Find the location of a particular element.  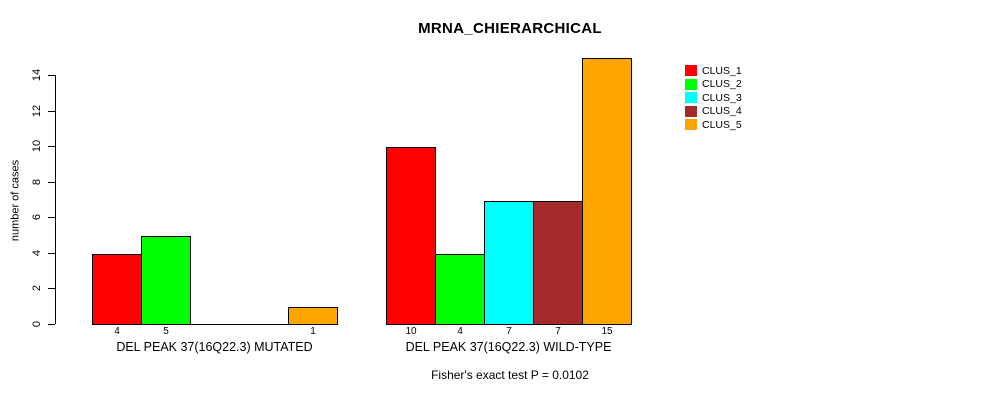

legend-item: CLUS_1 is located at coordinates (713, 70).